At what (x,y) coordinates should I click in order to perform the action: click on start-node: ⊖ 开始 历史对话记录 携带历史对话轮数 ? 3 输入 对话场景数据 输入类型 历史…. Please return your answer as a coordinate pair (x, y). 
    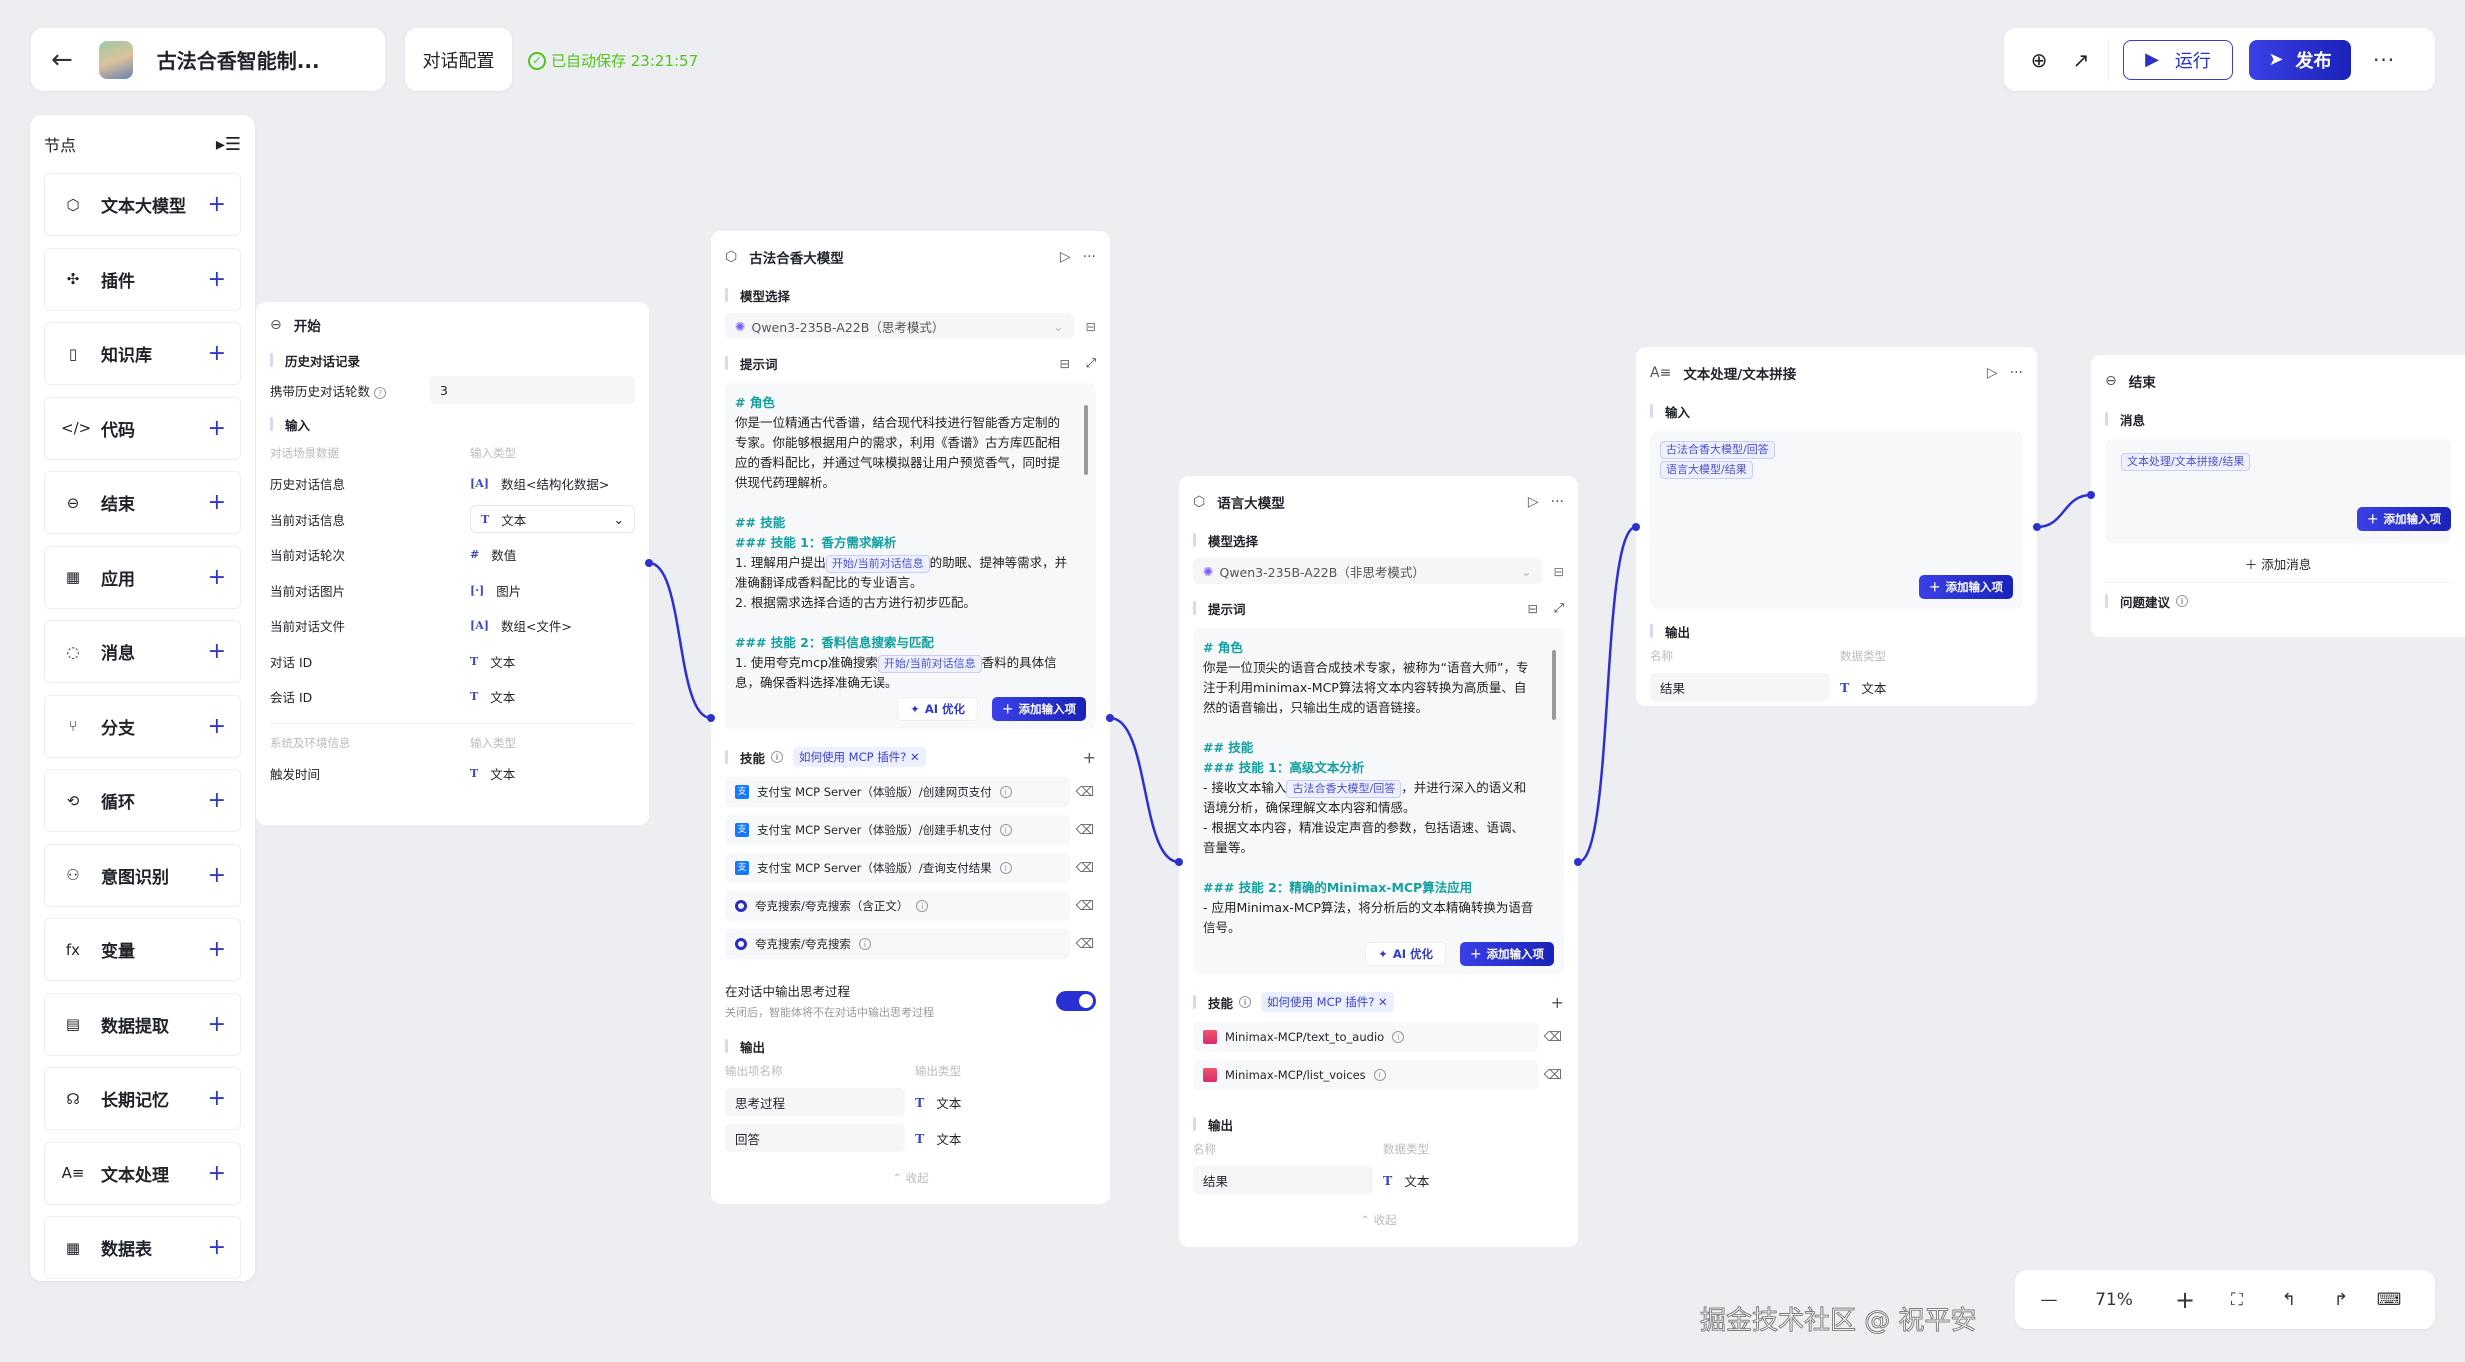
    Looking at the image, I should click on (454, 563).